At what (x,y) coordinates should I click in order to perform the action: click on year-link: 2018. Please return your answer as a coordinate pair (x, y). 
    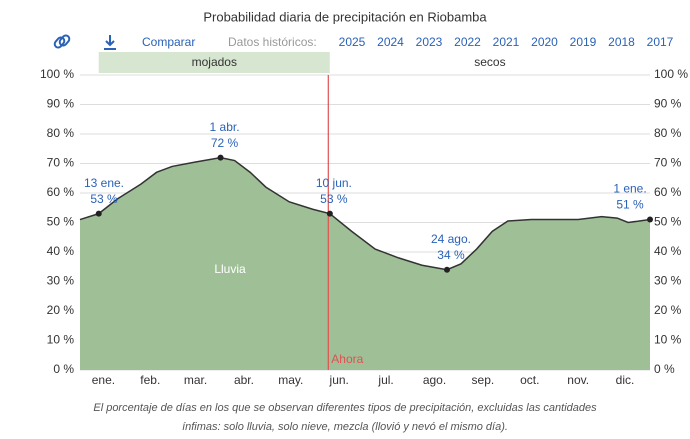
    Looking at the image, I should click on (621, 42).